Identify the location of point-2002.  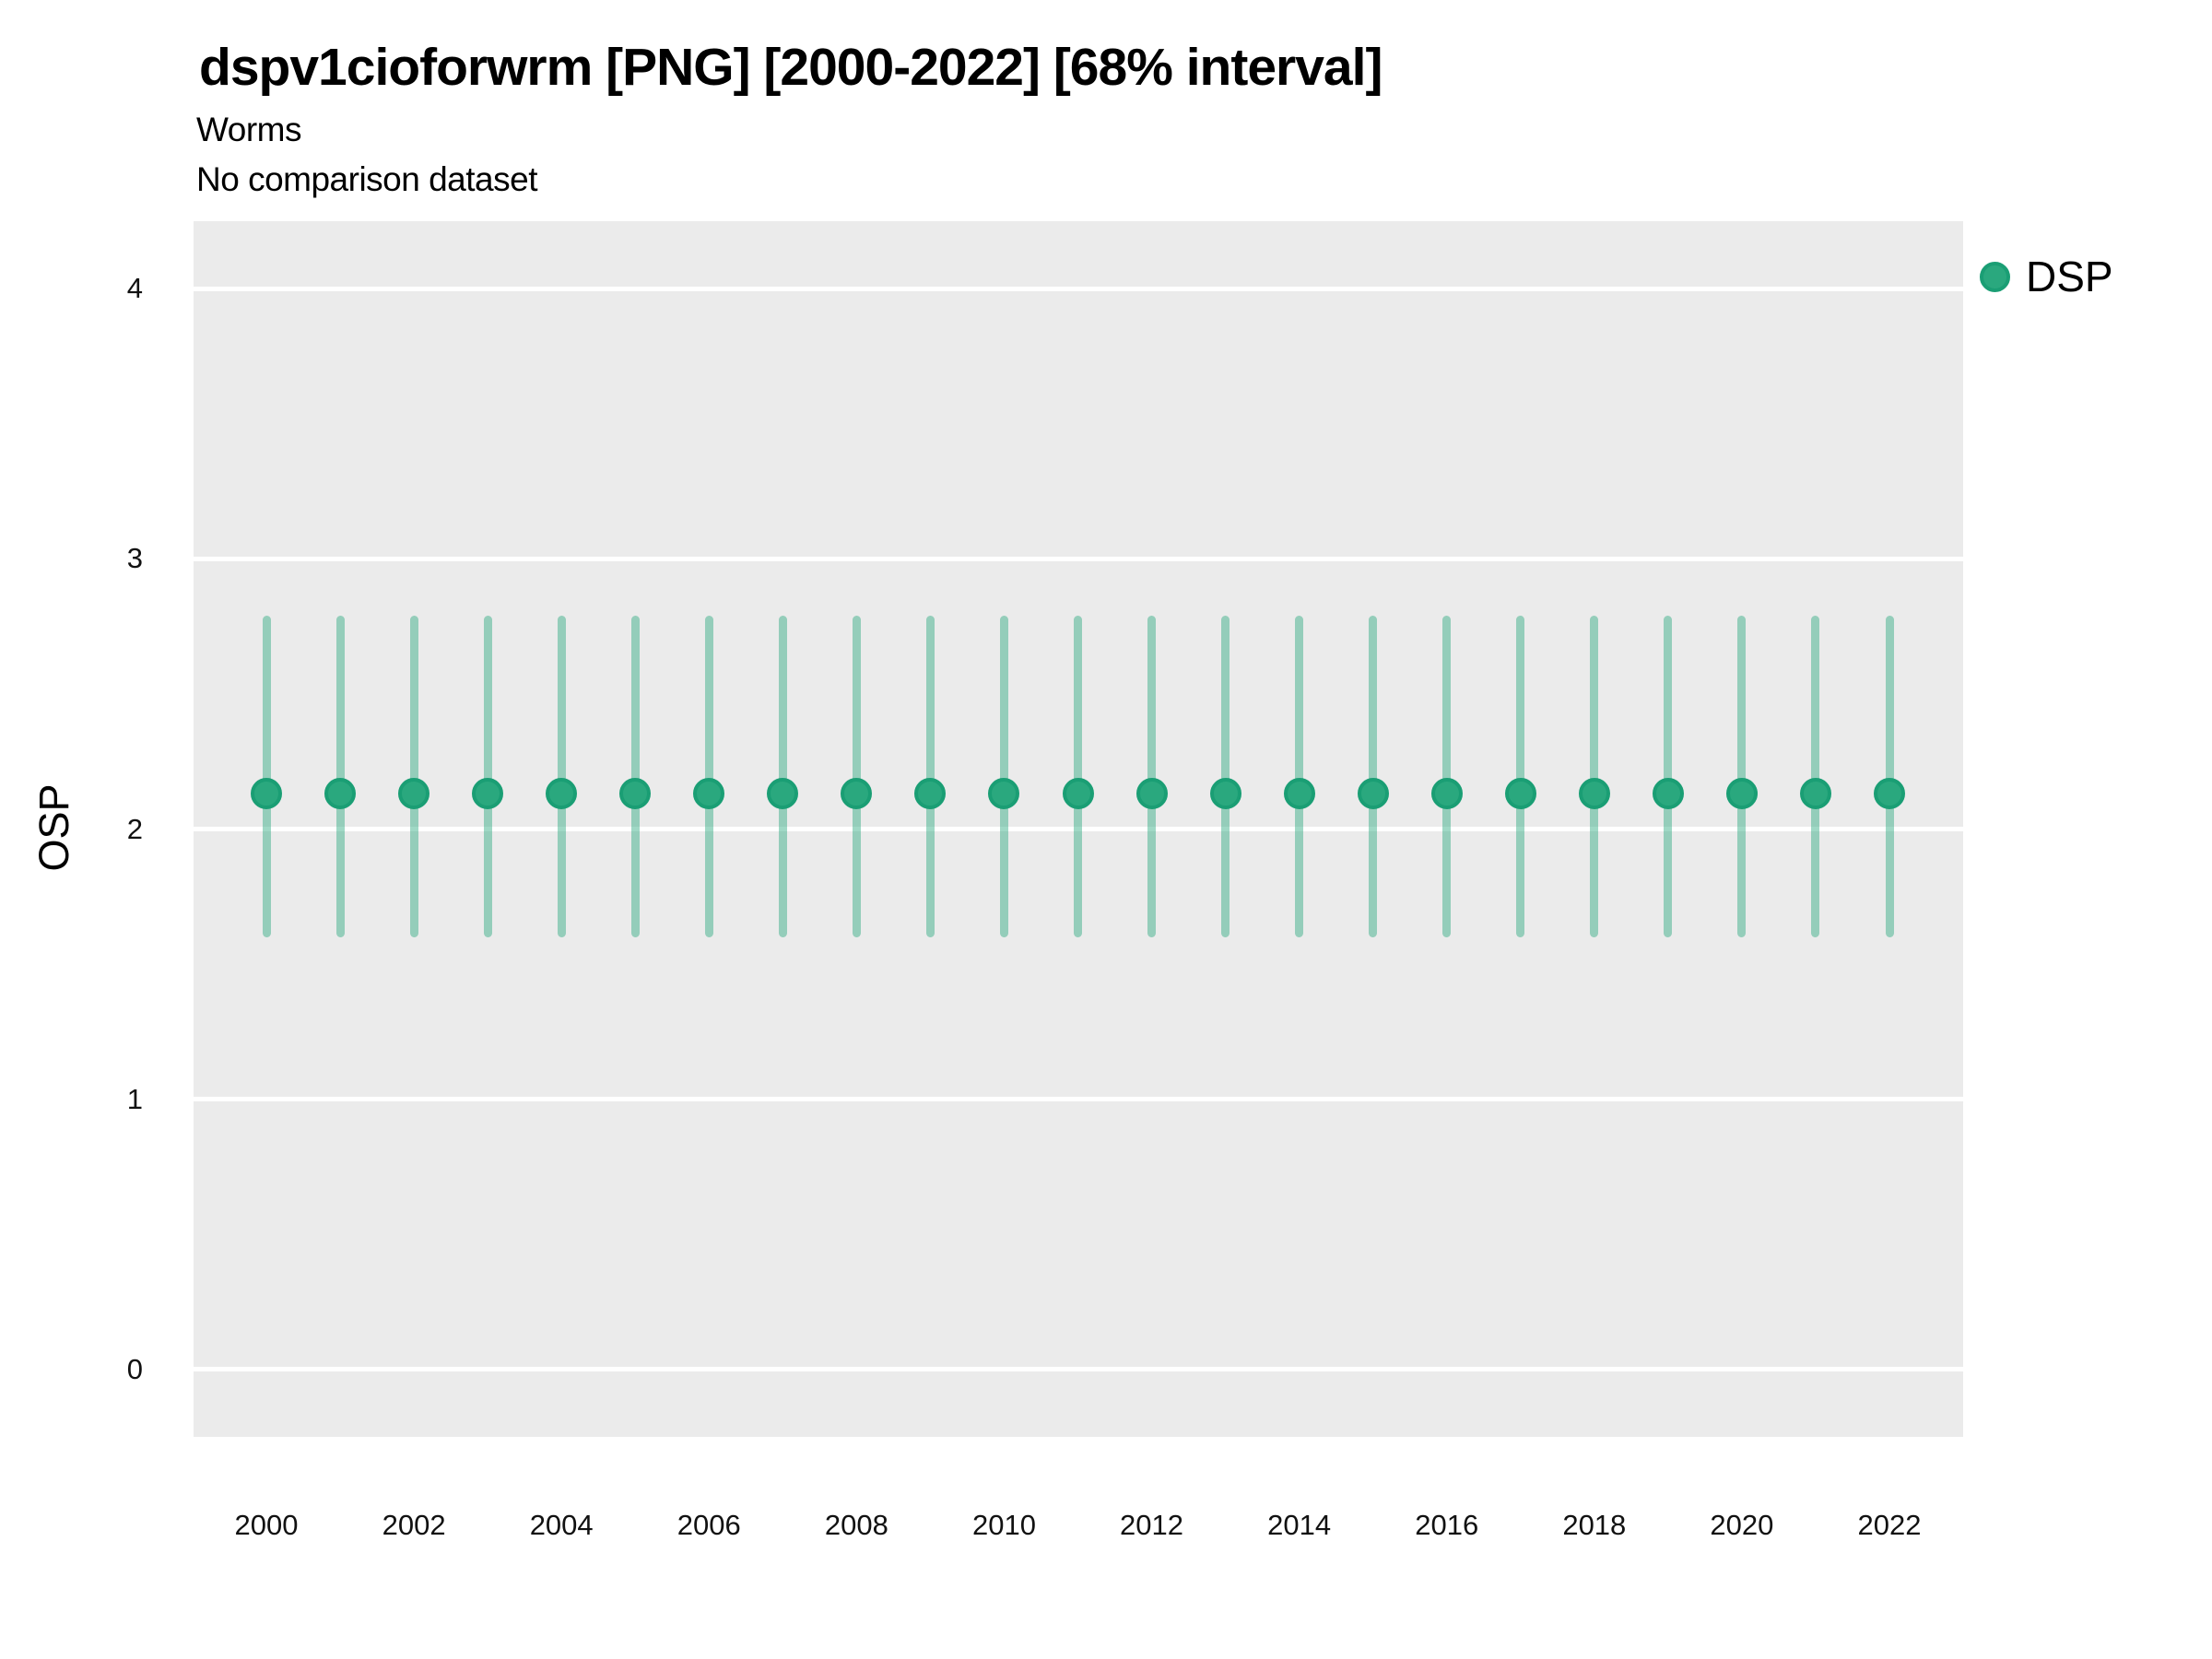
(414, 794).